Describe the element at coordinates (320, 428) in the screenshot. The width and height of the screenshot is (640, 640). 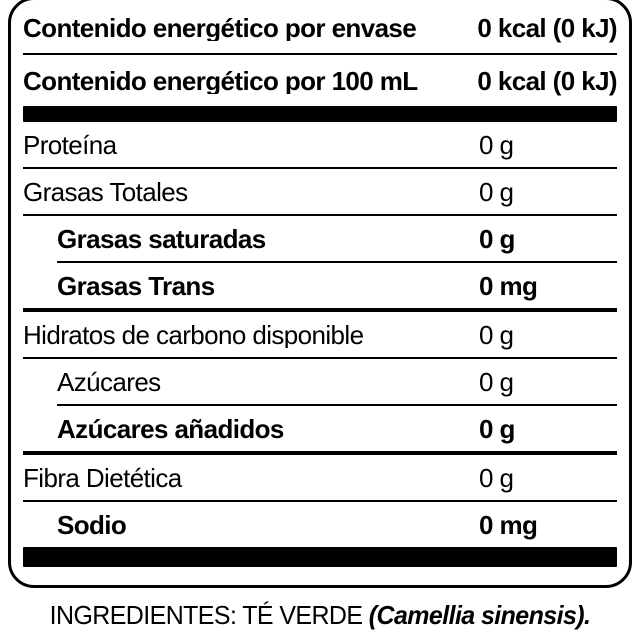
I see `nutrient-row: Azúcares añadidos 0 g` at that location.